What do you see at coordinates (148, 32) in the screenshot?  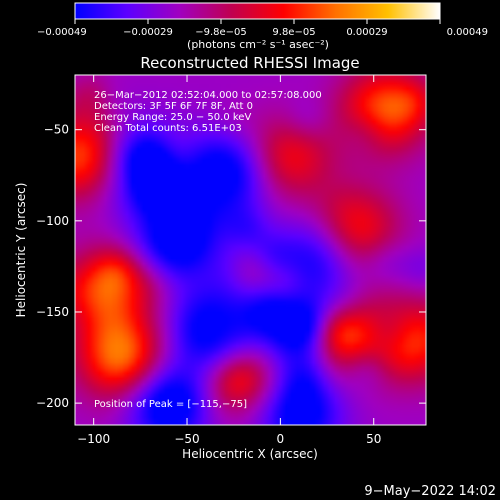 I see `colorbar-tick-label: −0.00029` at bounding box center [148, 32].